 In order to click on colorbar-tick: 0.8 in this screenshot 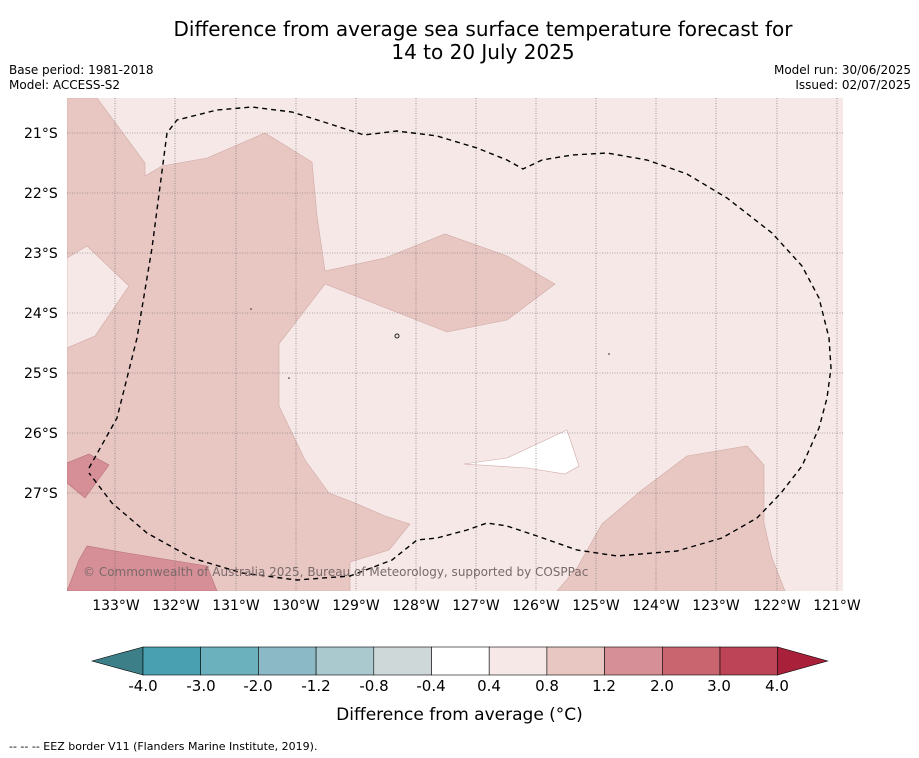, I will do `click(547, 686)`.